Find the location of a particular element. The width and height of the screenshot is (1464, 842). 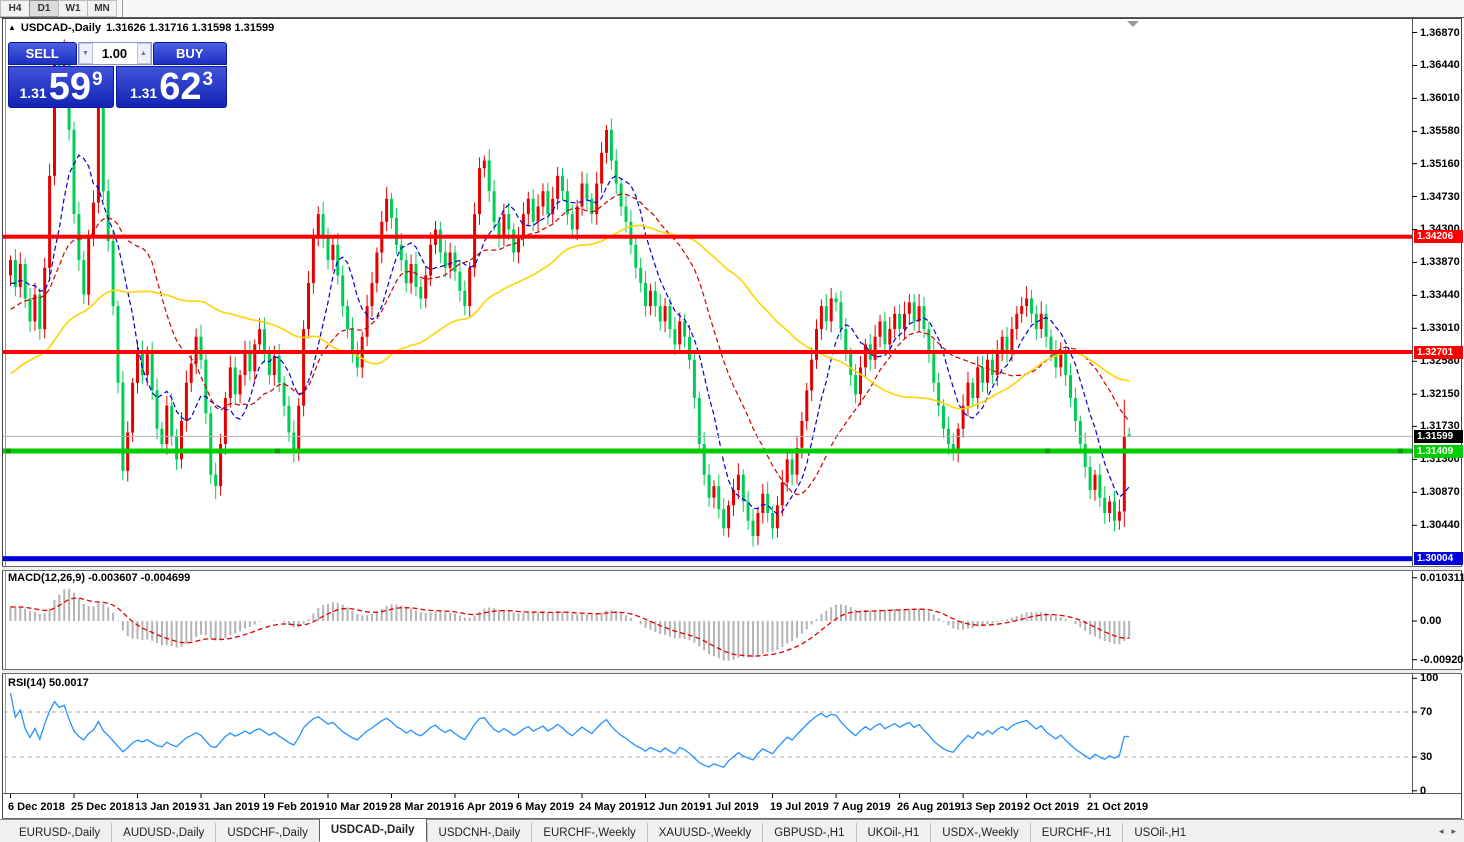

sell-price-pip: 9 is located at coordinates (97, 79).